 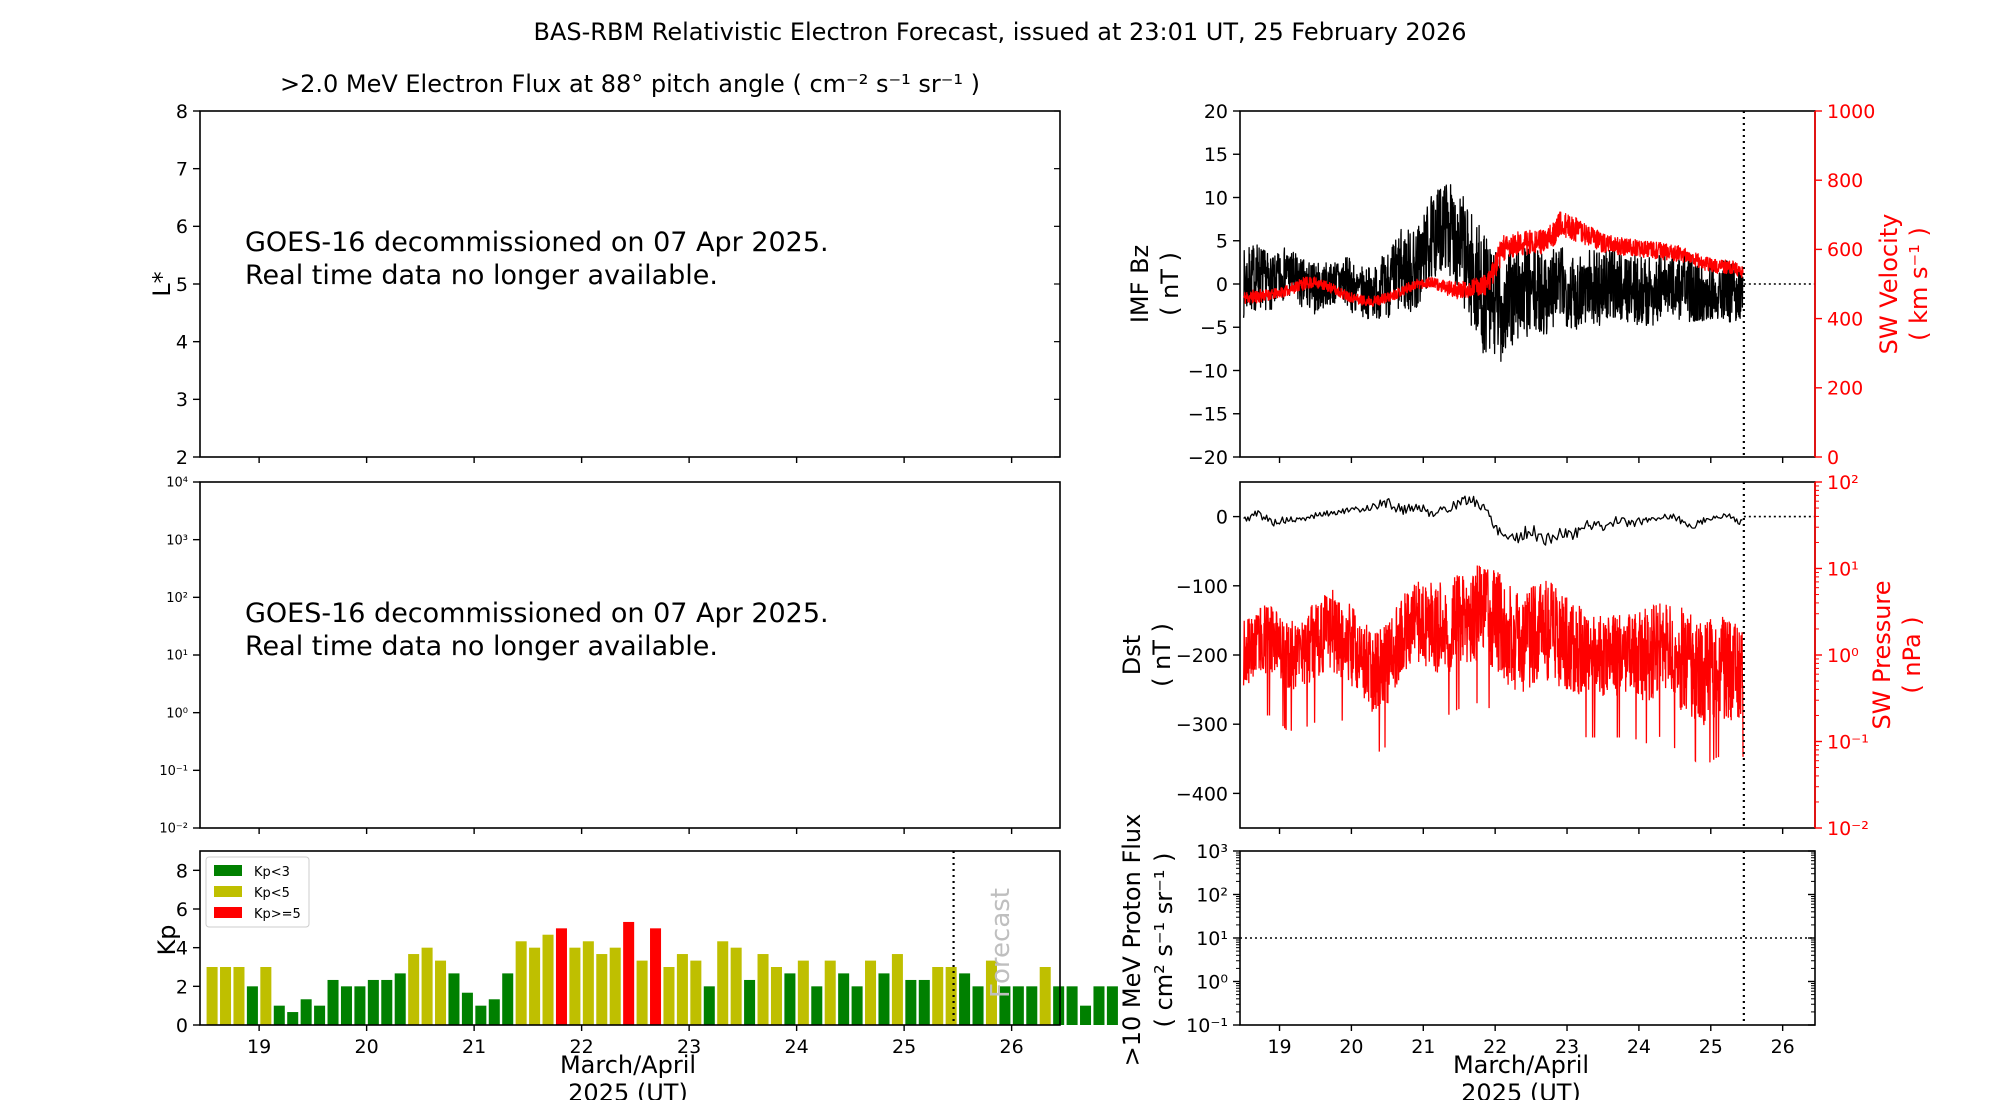 I want to click on sw-velocity-y-tick-label: 0, so click(x=1833, y=458).